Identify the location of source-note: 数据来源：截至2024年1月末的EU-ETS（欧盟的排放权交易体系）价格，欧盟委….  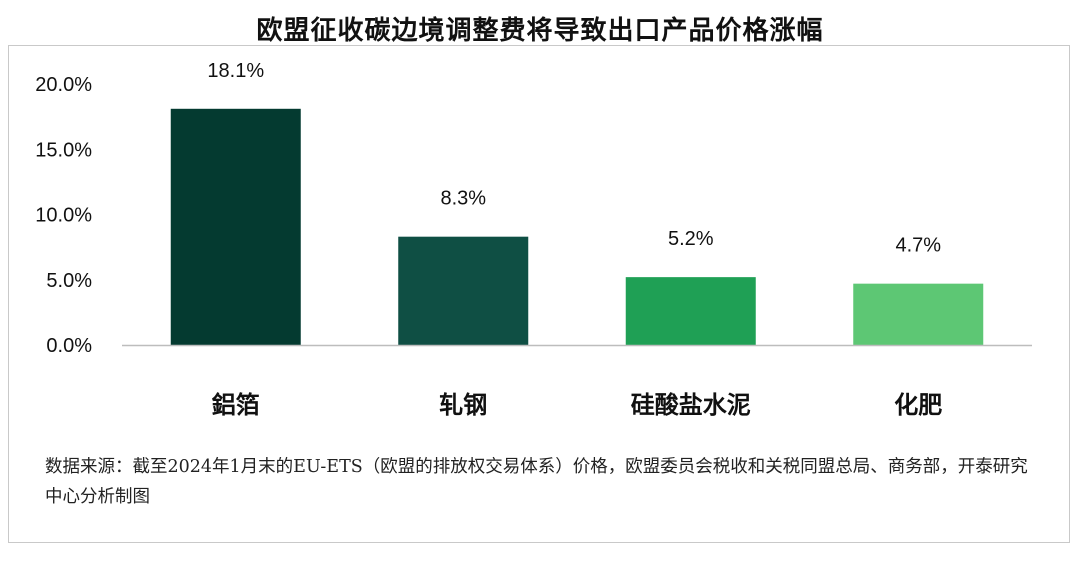
(536, 482).